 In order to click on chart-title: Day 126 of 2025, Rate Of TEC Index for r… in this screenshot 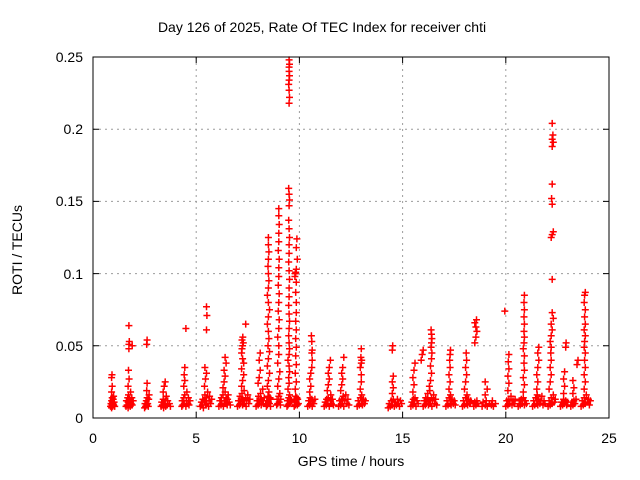, I will do `click(322, 27)`.